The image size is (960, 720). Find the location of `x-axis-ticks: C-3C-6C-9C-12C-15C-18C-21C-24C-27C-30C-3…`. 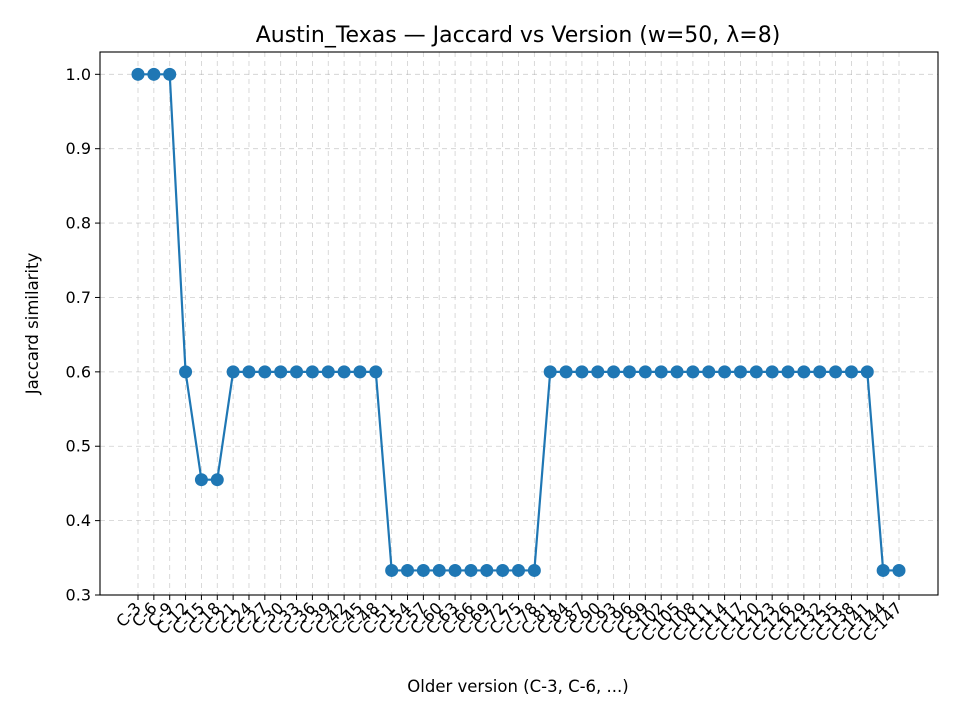

x-axis-ticks: C-3C-6C-9C-12C-15C-18C-21C-24C-27C-30C-3… is located at coordinates (509, 620).